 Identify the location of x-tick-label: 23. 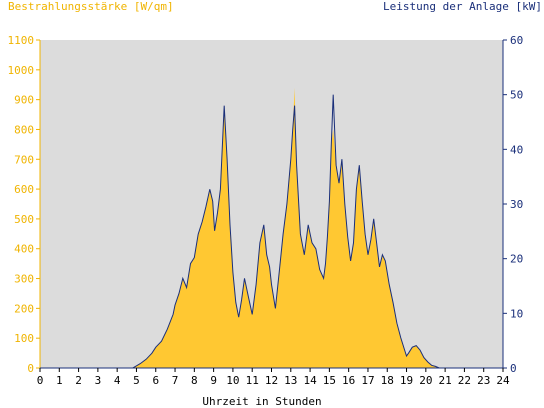
(483, 380).